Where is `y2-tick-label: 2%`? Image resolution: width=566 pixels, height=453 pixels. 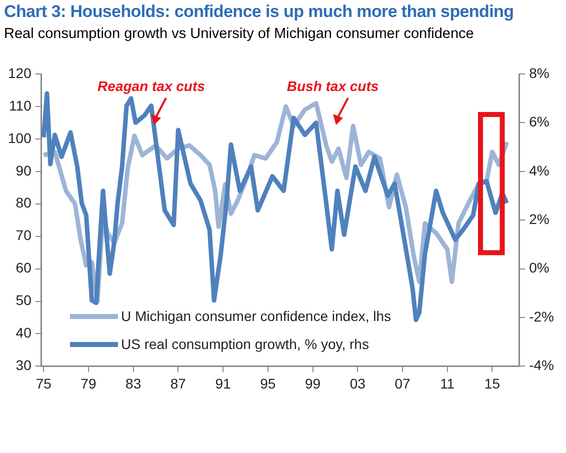
y2-tick-label: 2% is located at coordinates (539, 218).